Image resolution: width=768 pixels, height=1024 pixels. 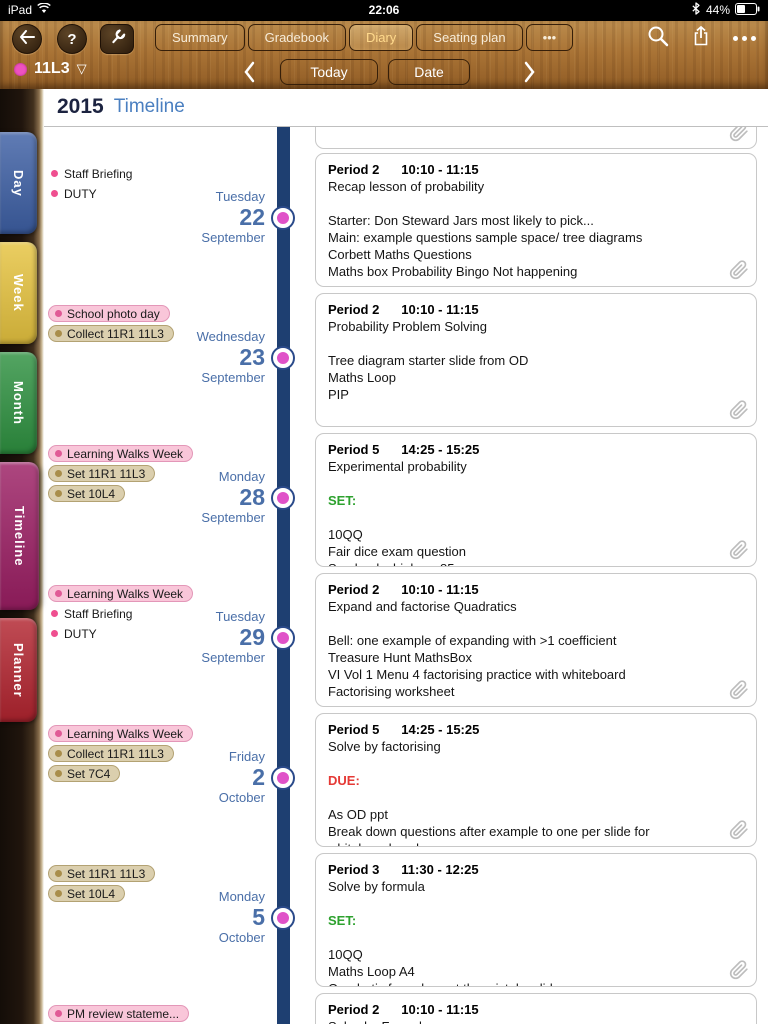 I want to click on month-label: October, so click(x=241, y=937).